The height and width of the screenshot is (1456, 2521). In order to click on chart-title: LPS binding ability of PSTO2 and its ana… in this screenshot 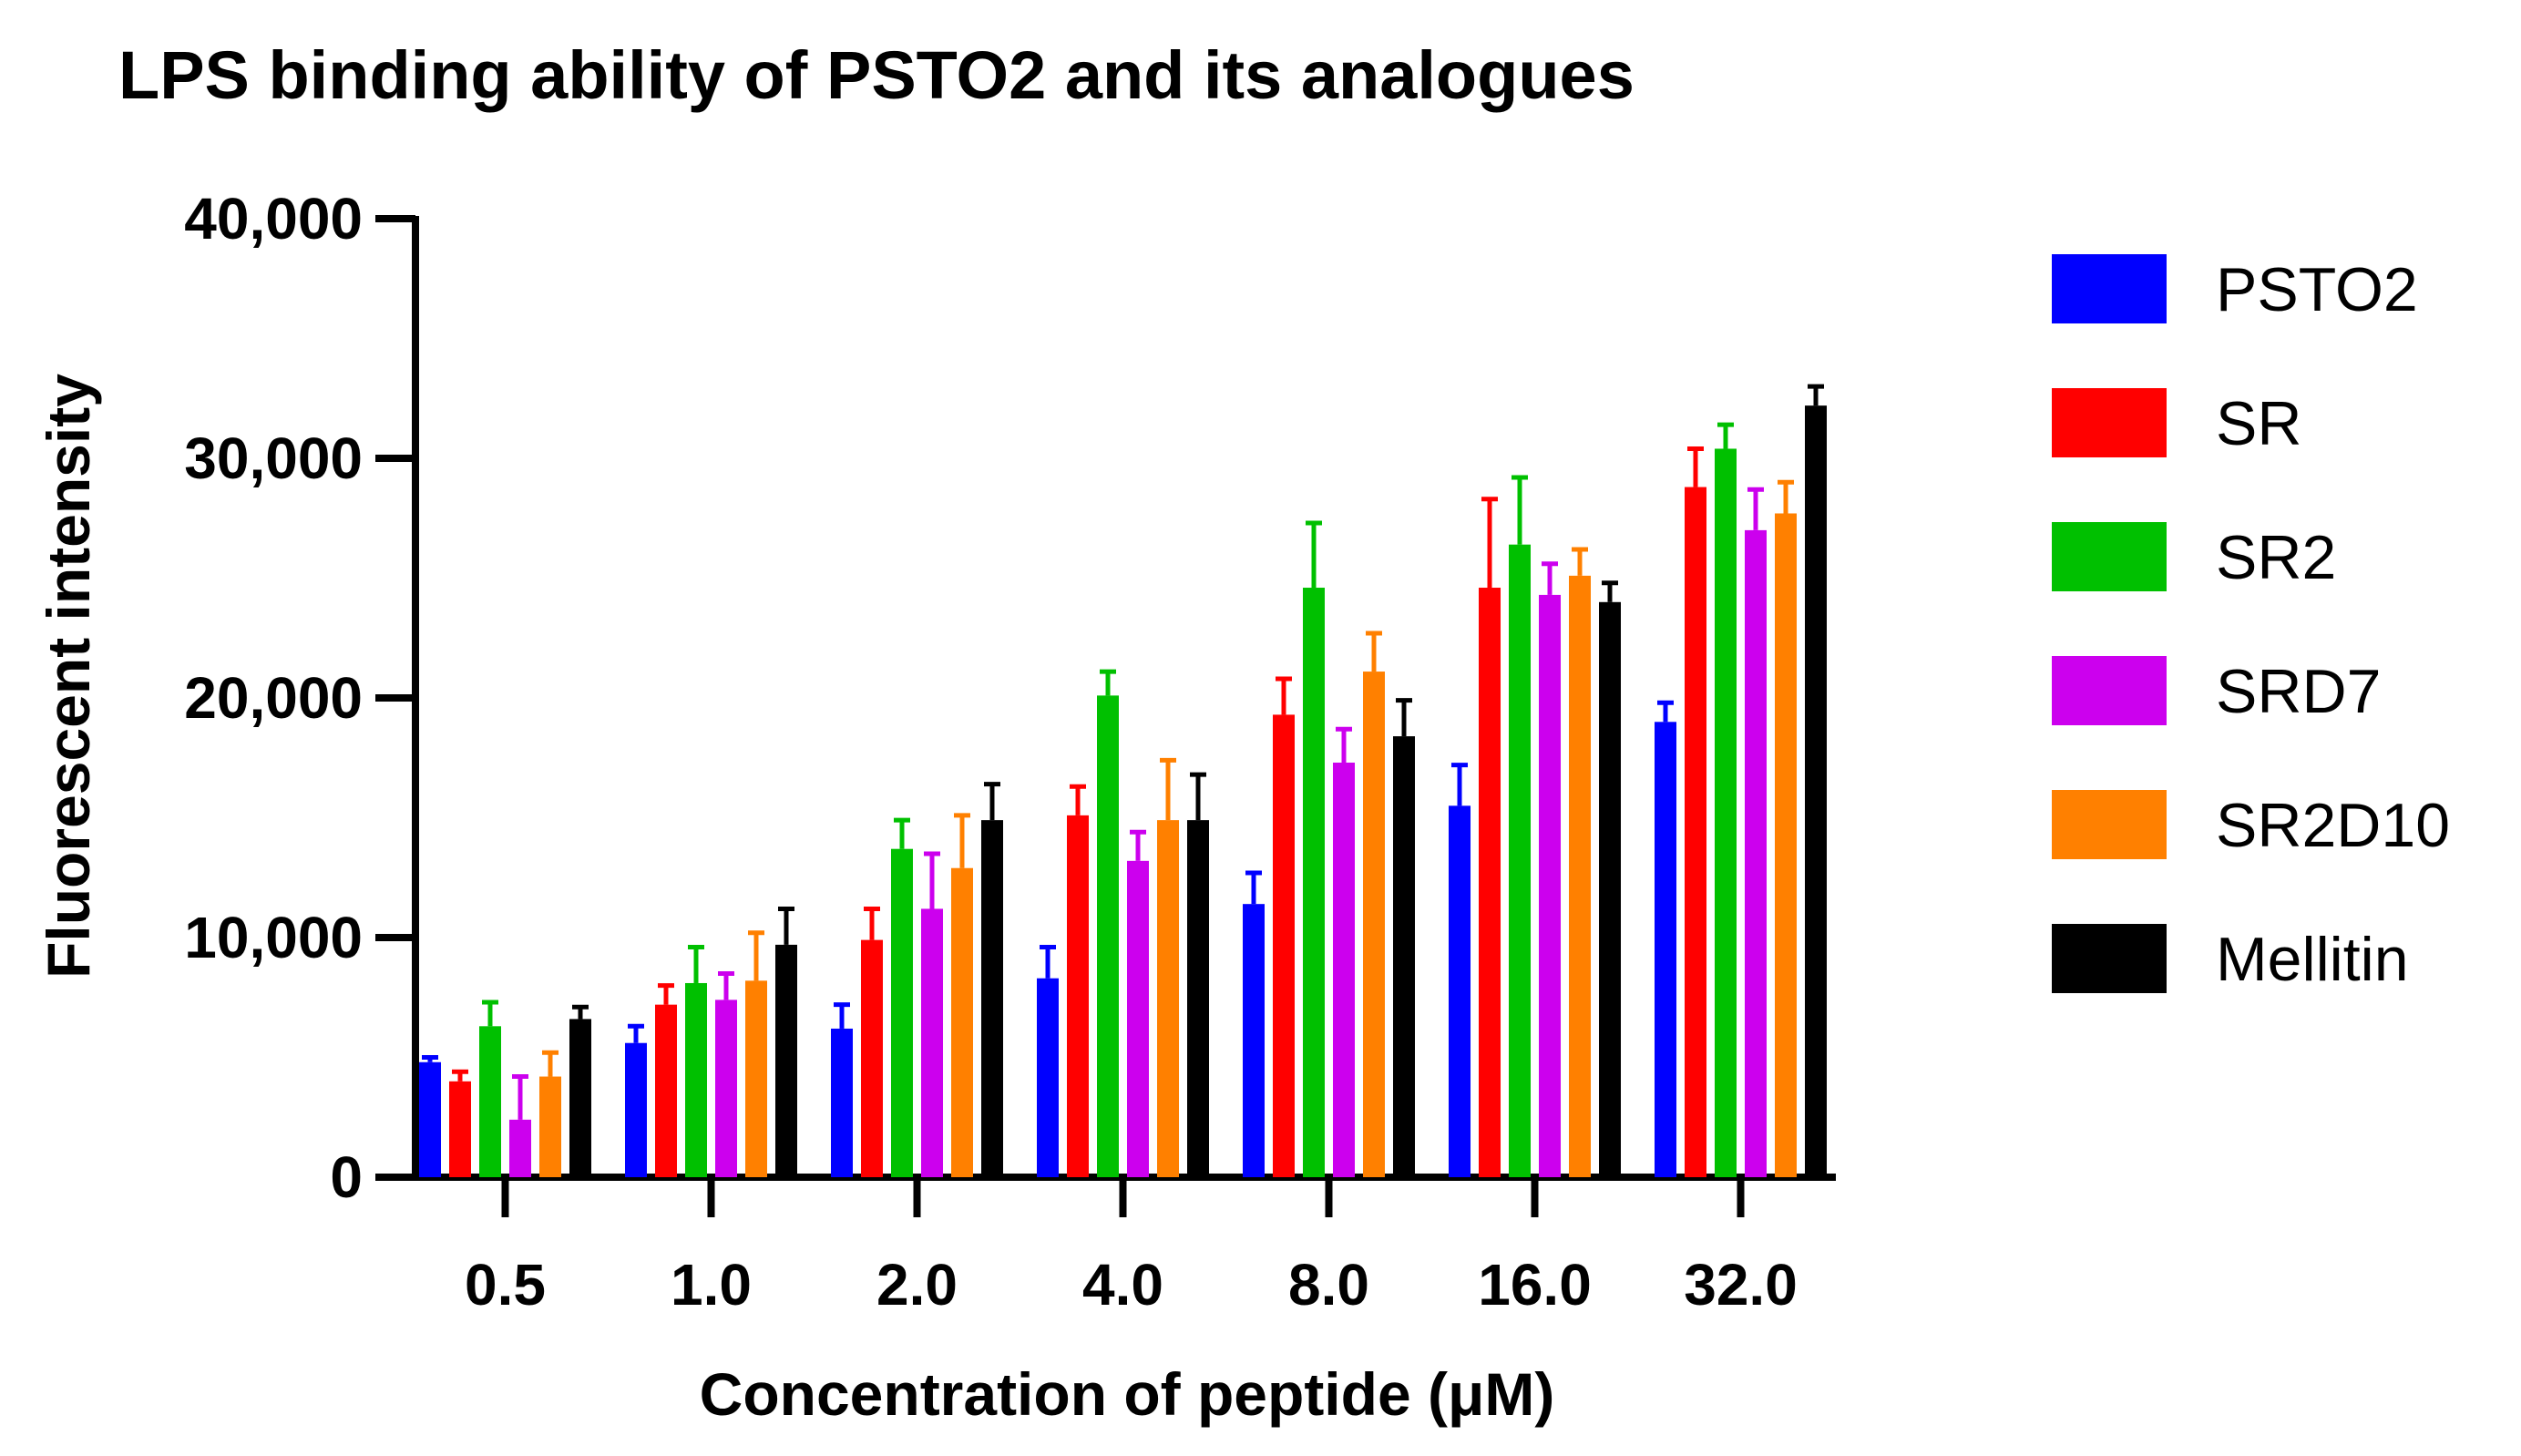, I will do `click(876, 75)`.